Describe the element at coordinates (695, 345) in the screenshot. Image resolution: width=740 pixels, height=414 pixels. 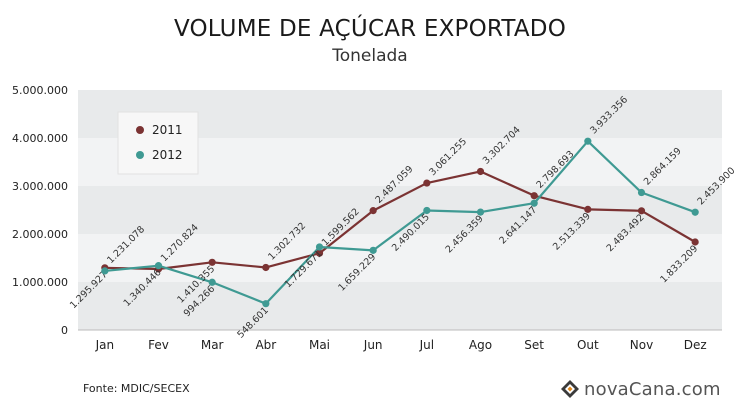
I see `x-tick-label: Dez` at that location.